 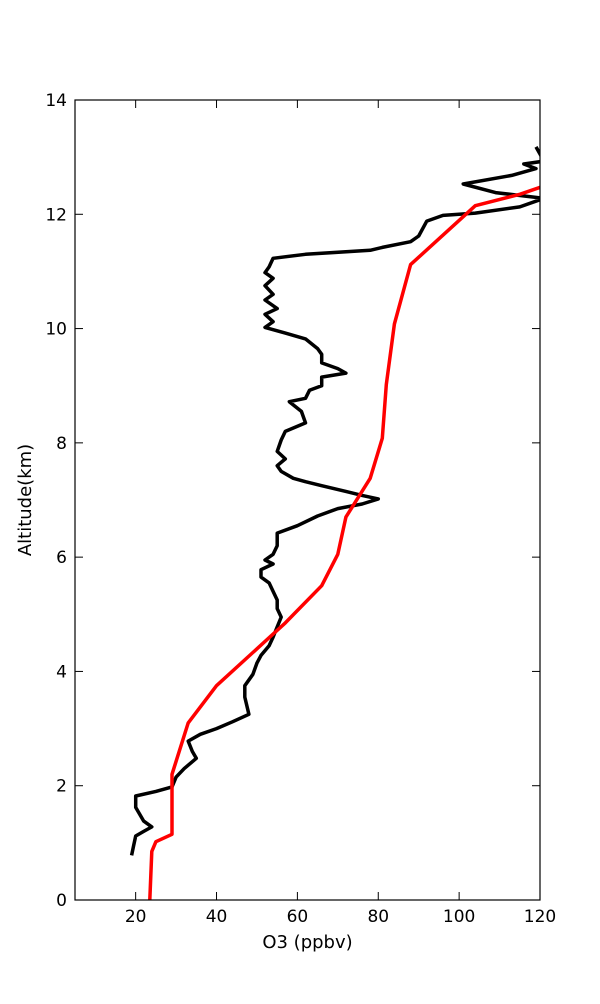 What do you see at coordinates (56, 330) in the screenshot?
I see `y-tick-label: 10` at bounding box center [56, 330].